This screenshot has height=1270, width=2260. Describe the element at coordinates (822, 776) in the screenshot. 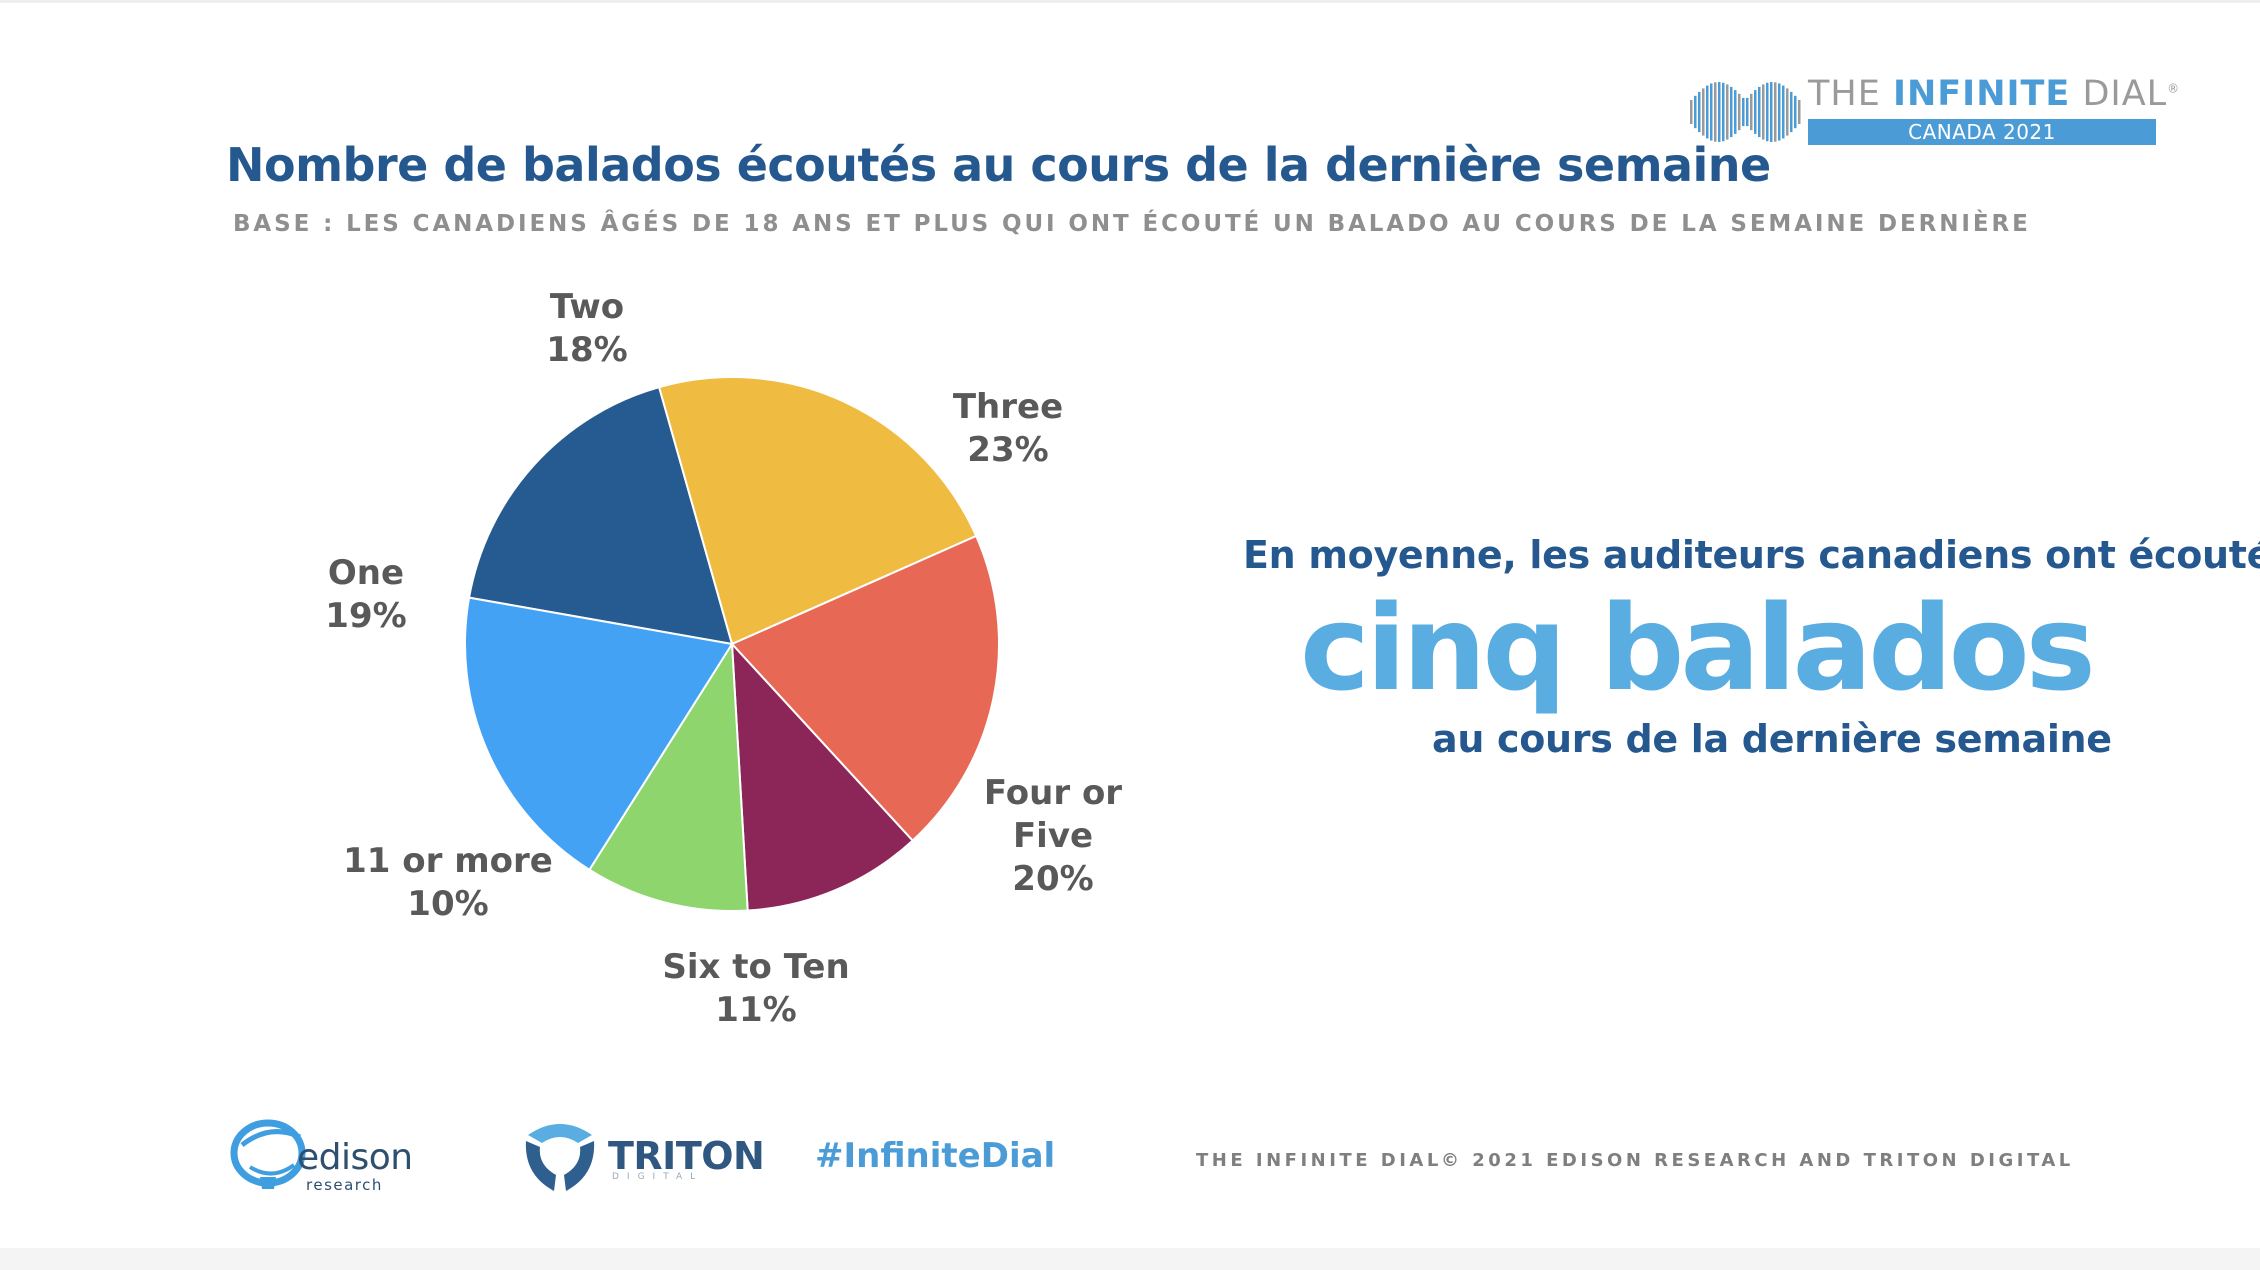

I see `pie-slice-six-to-ten` at that location.